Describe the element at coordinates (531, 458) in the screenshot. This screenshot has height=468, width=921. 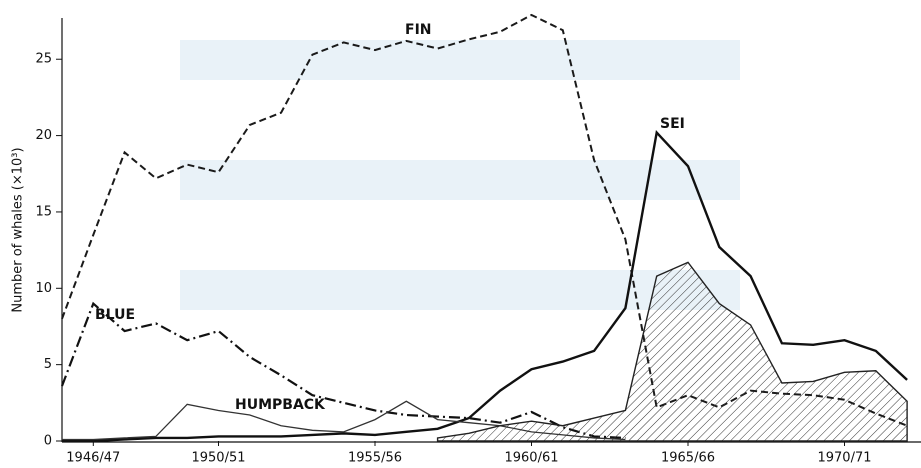
I see `x-tick-label: 1960/61` at that location.